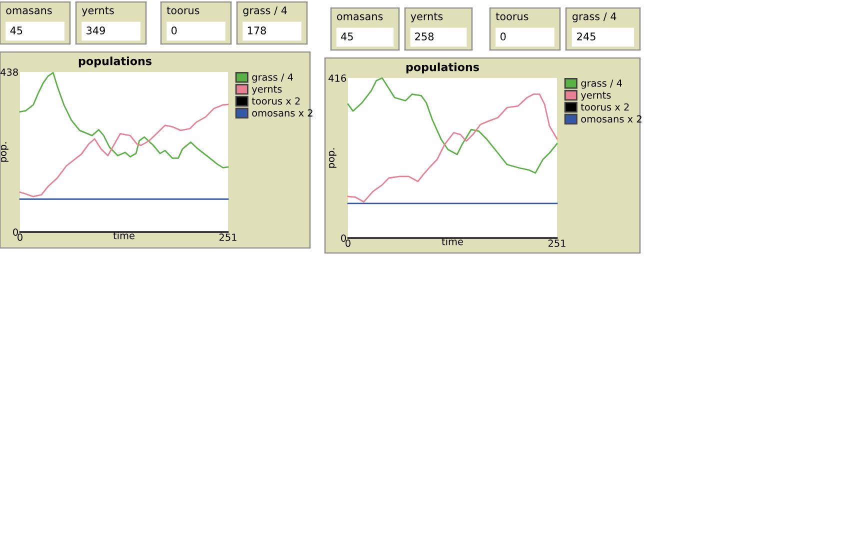 This screenshot has width=864, height=540. What do you see at coordinates (9, 72) in the screenshot?
I see `y-tick-label: 438` at bounding box center [9, 72].